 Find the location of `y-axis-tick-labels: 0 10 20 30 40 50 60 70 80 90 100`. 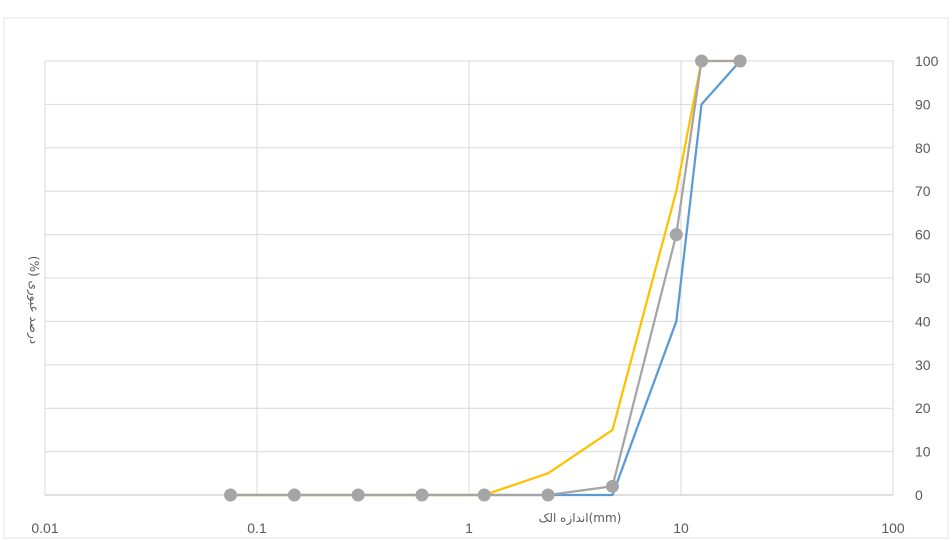

y-axis-tick-labels: 0 10 20 30 40 50 60 70 80 90 100 is located at coordinates (927, 278).